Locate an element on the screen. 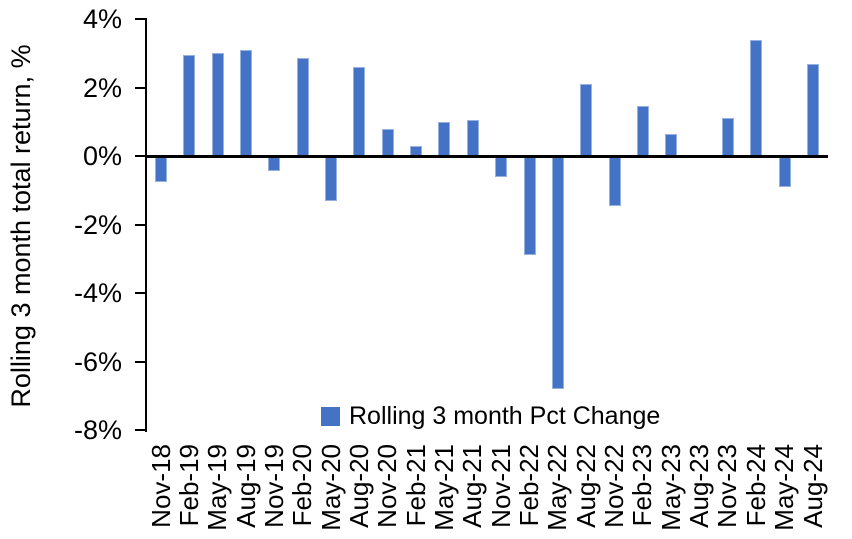 This screenshot has width=852, height=539. x-tick-label: Aug-20 is located at coordinates (358, 486).